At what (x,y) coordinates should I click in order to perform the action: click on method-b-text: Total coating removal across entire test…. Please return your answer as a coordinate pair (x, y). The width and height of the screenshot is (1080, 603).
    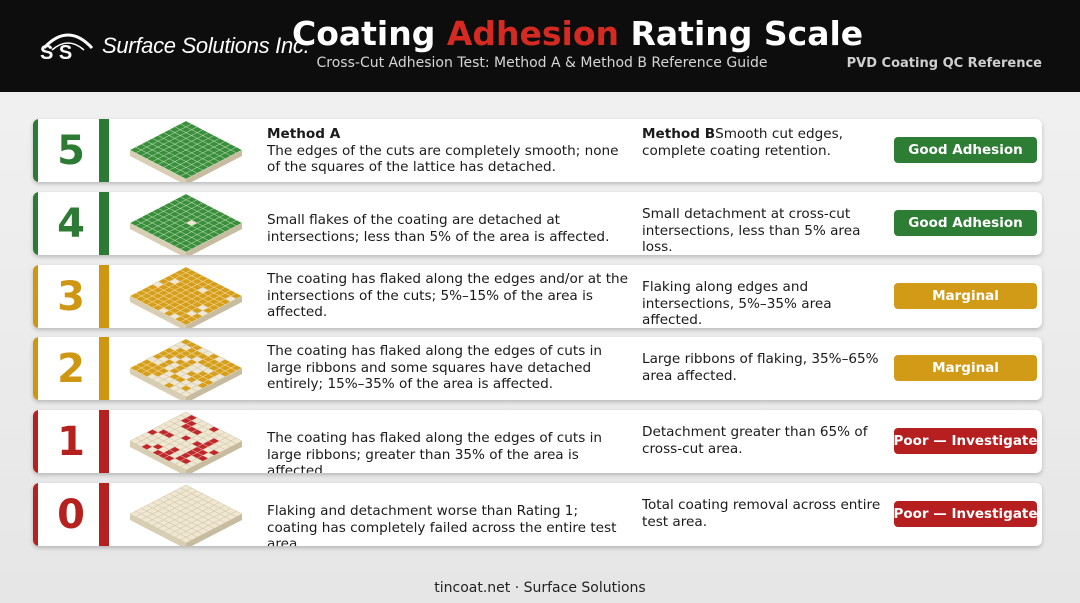
    Looking at the image, I should click on (761, 513).